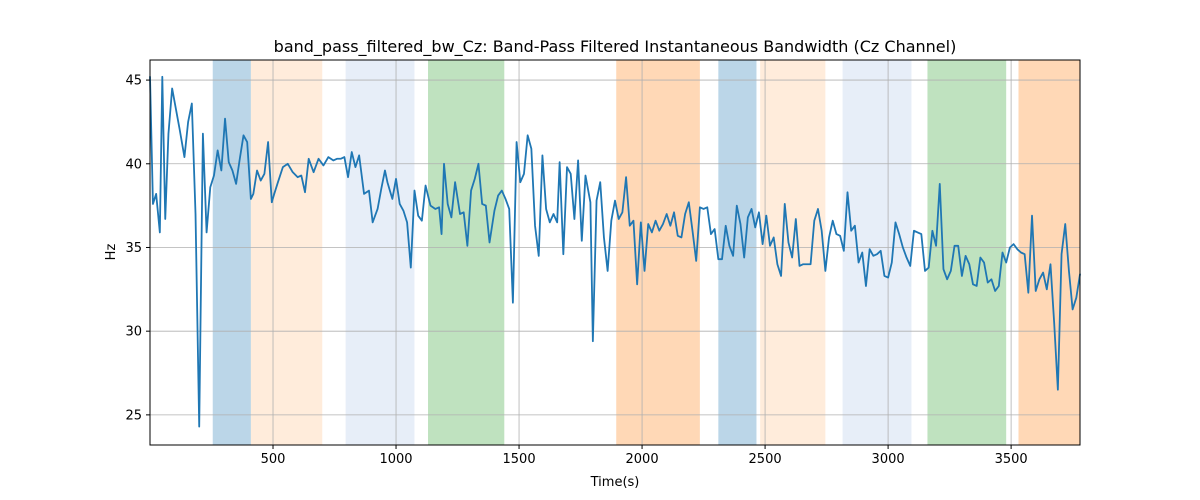  I want to click on x-tick-label: 2500, so click(765, 459).